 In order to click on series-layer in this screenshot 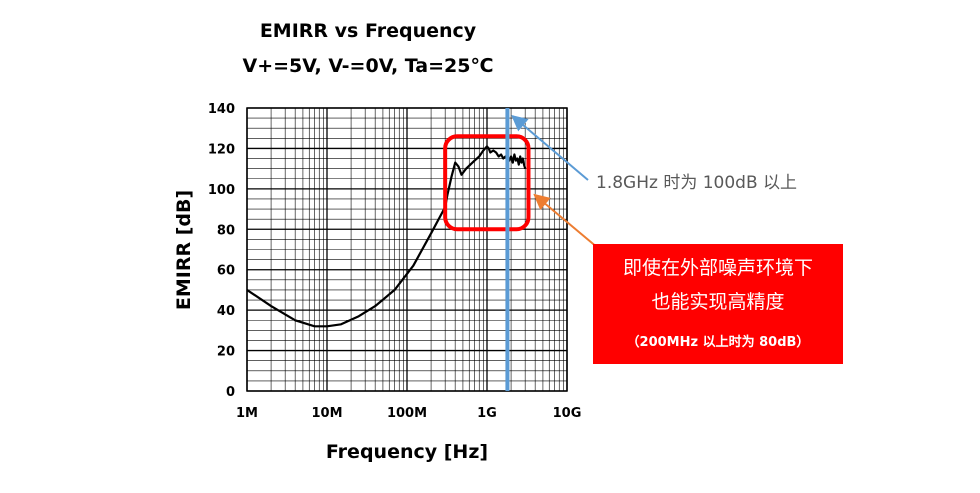, I will do `click(386, 236)`.